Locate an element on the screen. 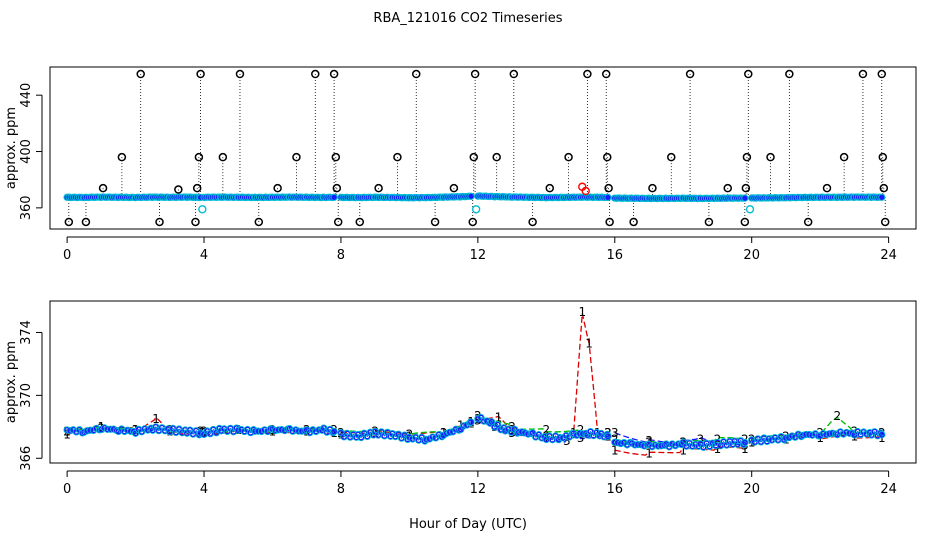 This screenshot has width=936, height=540. top-y-tick-label: 440 is located at coordinates (26, 95).